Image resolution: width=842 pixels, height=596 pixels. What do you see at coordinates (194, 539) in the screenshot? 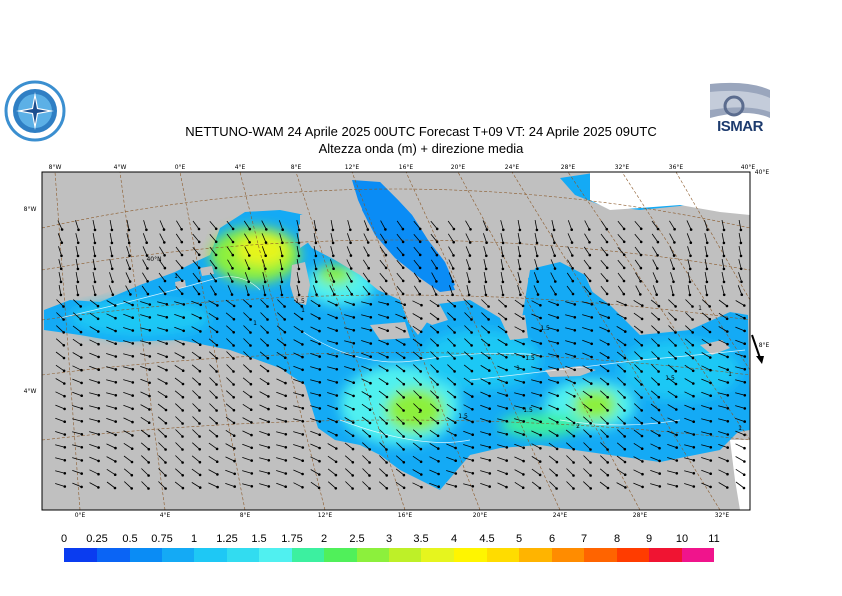
I see `colorbar-label: 1` at bounding box center [194, 539].